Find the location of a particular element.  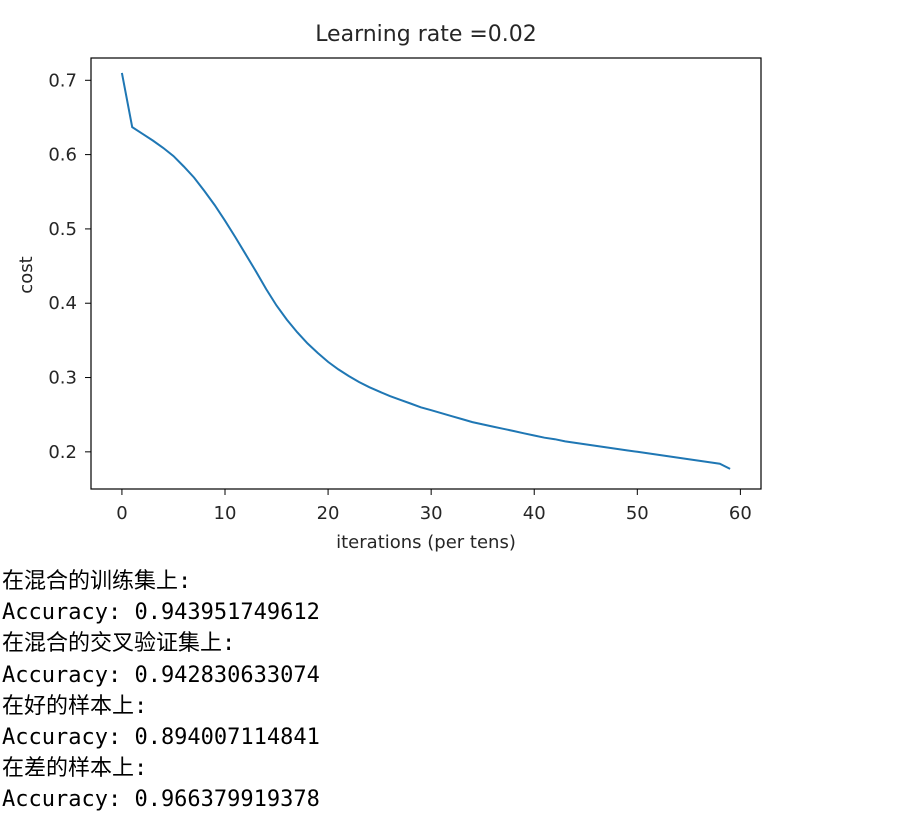

y-axis-label: cost is located at coordinates (26, 274).